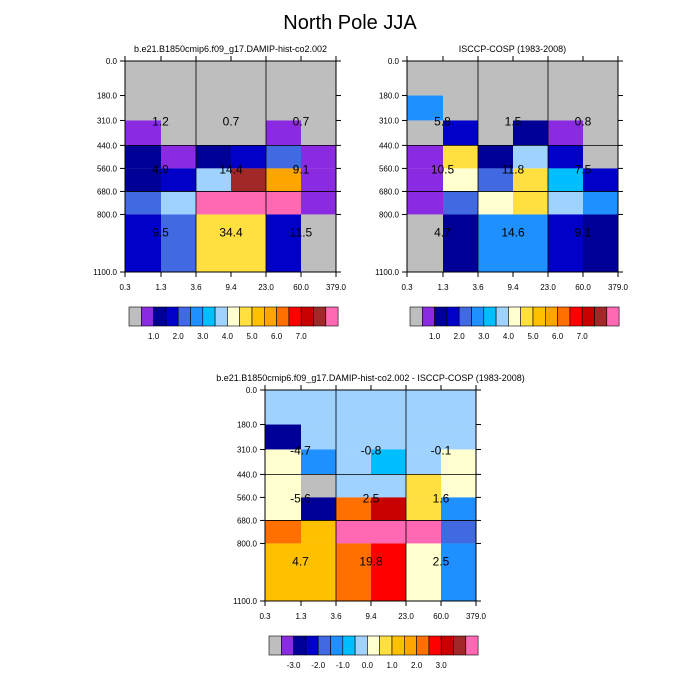 This screenshot has height=700, width=700. Describe the element at coordinates (442, 233) in the screenshot. I see `cell-value-label: 4.7` at that location.